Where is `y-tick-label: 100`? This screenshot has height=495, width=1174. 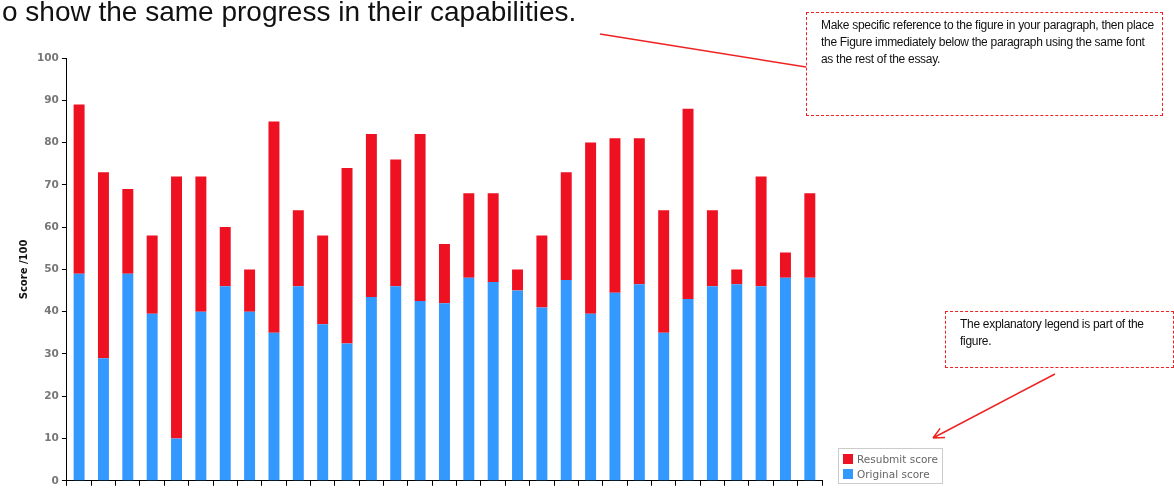 y-tick-label: 100 is located at coordinates (48, 56).